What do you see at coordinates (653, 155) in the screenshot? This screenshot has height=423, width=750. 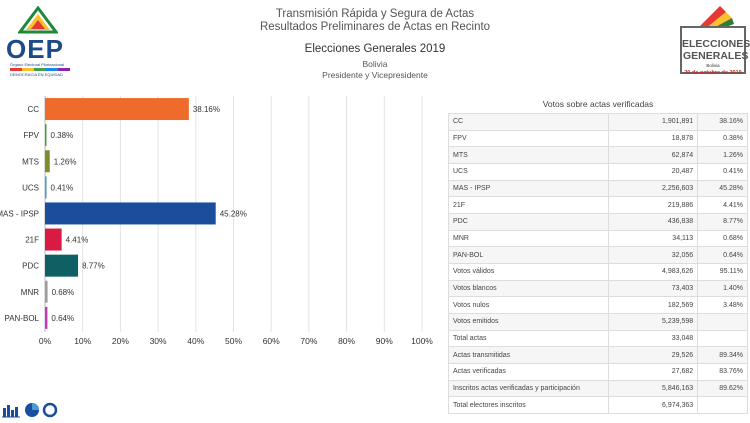 I see `row-count: 62,874` at bounding box center [653, 155].